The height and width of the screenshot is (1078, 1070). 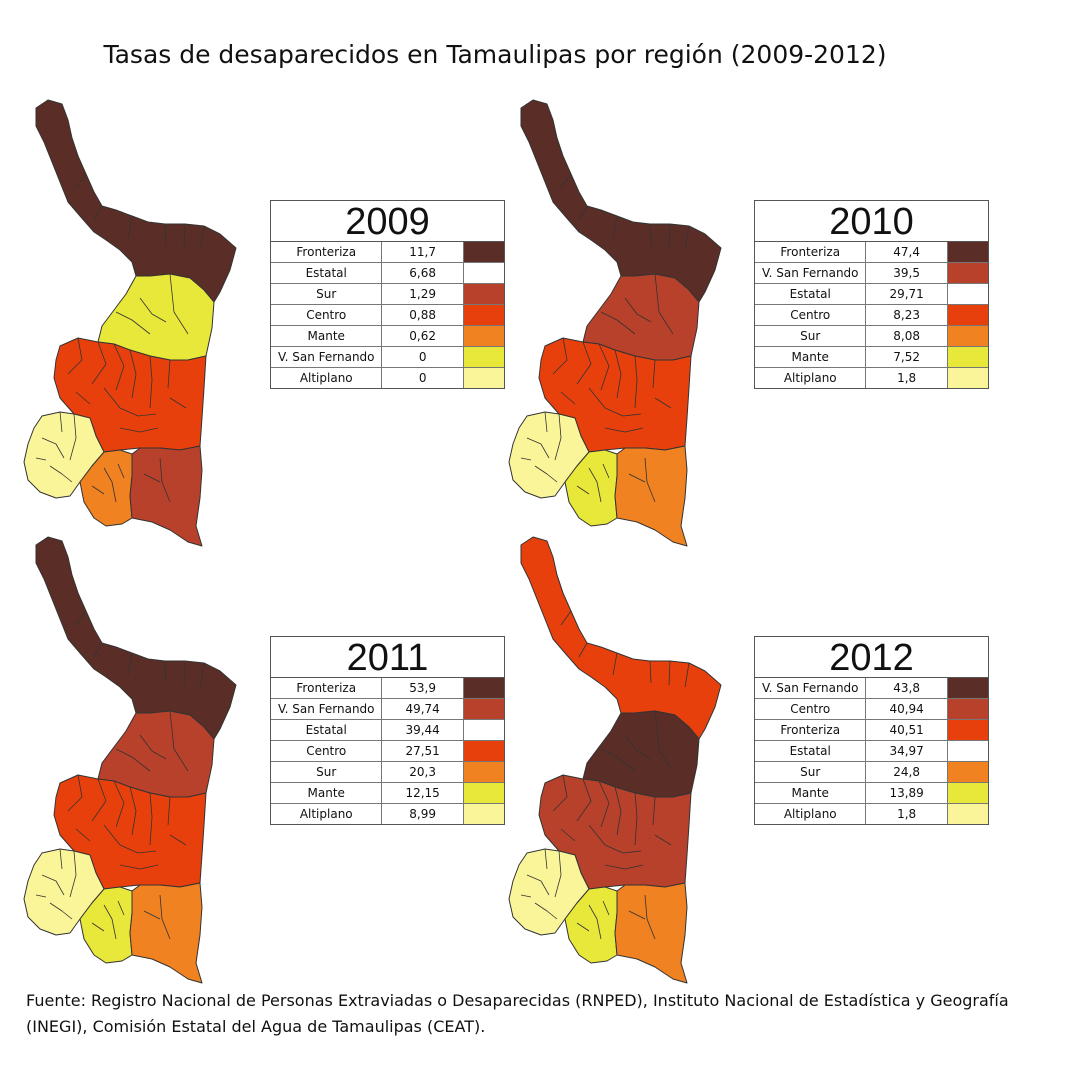 I want to click on region-rate: 0,88, so click(x=422, y=315).